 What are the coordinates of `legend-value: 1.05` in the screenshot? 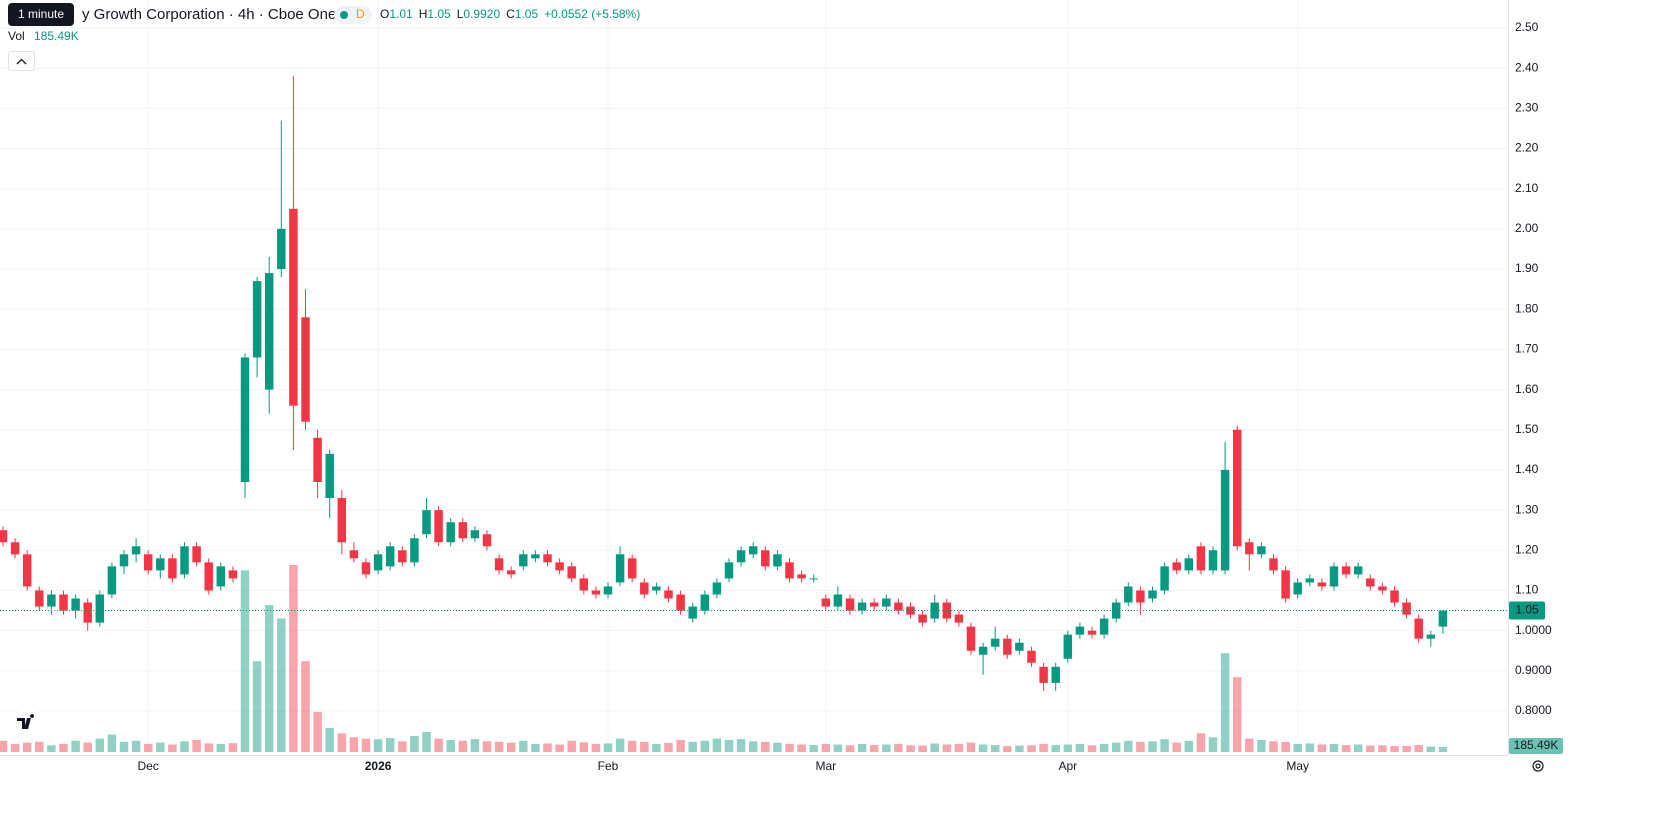 It's located at (439, 14).